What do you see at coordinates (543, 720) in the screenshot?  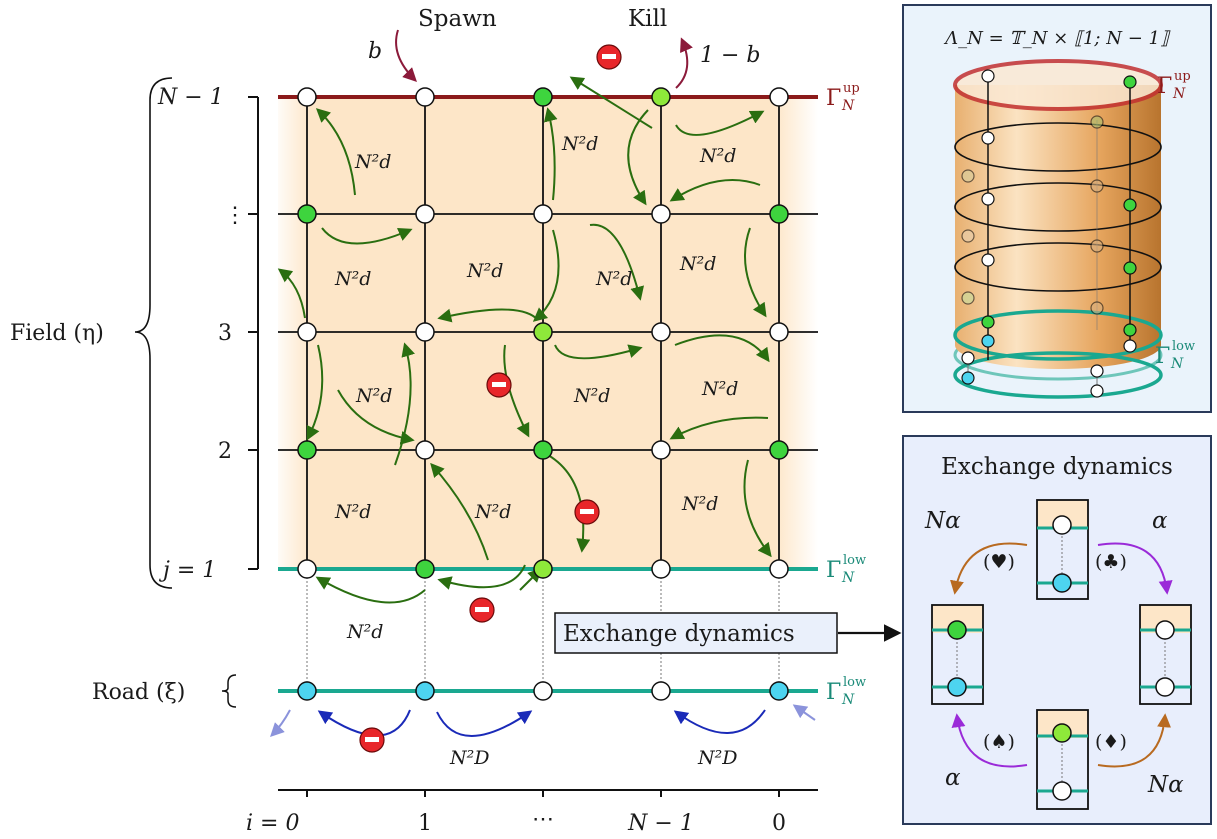 I see `road-jump-arrows` at bounding box center [543, 720].